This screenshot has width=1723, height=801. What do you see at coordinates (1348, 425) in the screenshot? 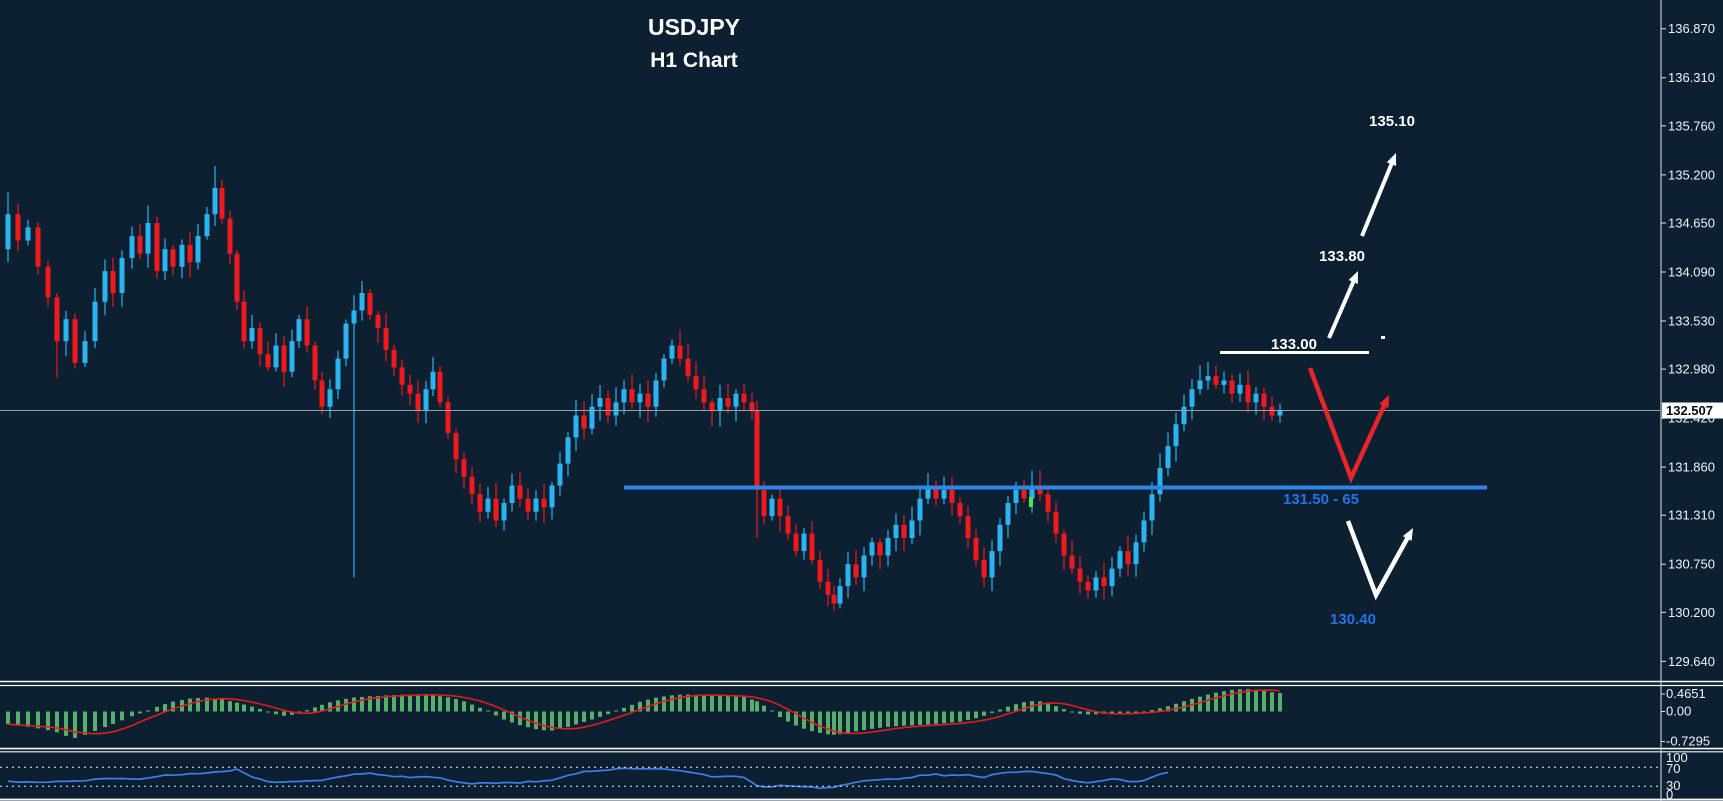
I see `arrow-red-pullback-v` at bounding box center [1348, 425].